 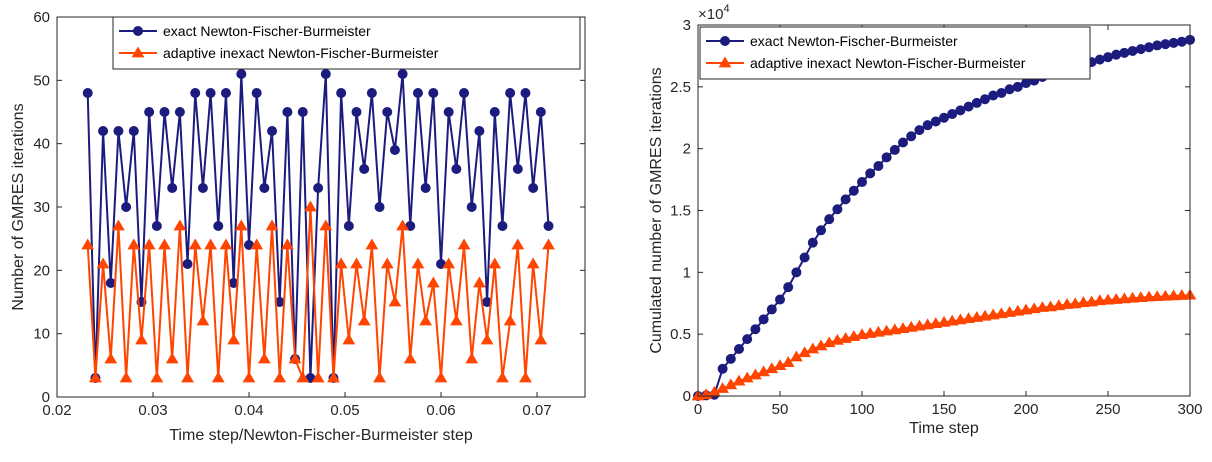 I want to click on y-tick-label: 30, so click(x=41, y=207).